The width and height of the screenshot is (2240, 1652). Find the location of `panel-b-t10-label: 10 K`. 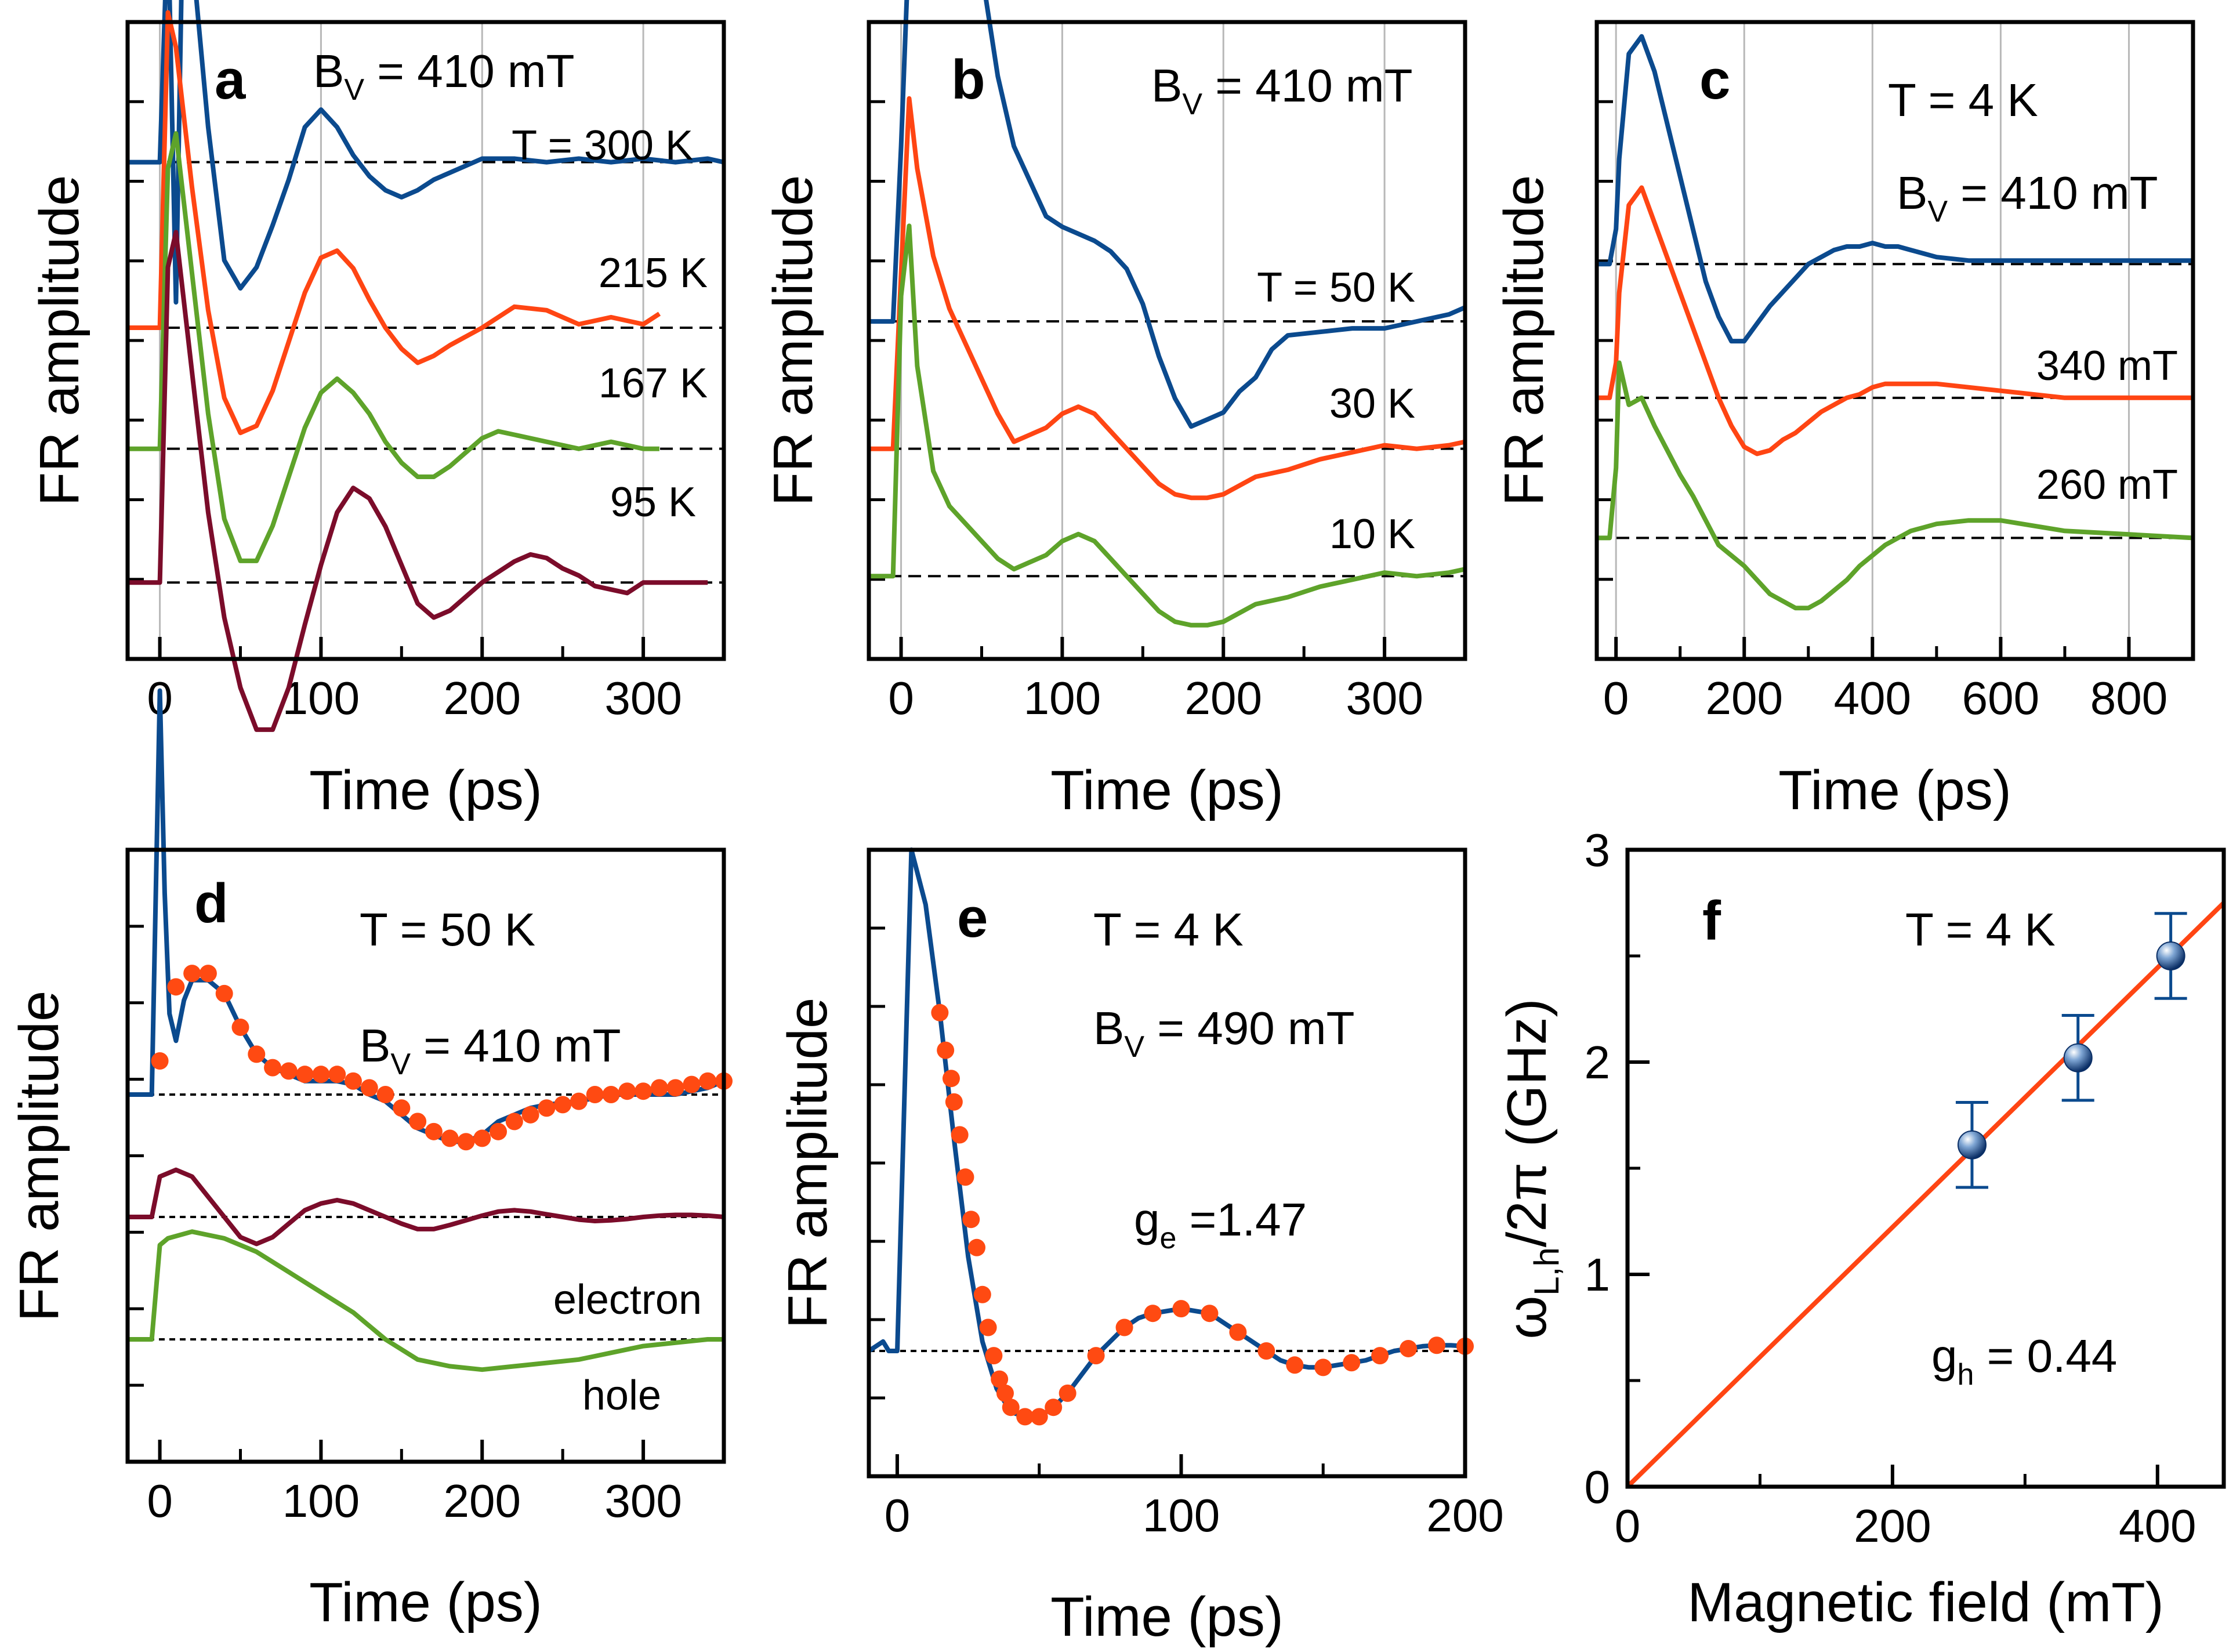

panel-b-t10-label: 10 K is located at coordinates (1372, 534).